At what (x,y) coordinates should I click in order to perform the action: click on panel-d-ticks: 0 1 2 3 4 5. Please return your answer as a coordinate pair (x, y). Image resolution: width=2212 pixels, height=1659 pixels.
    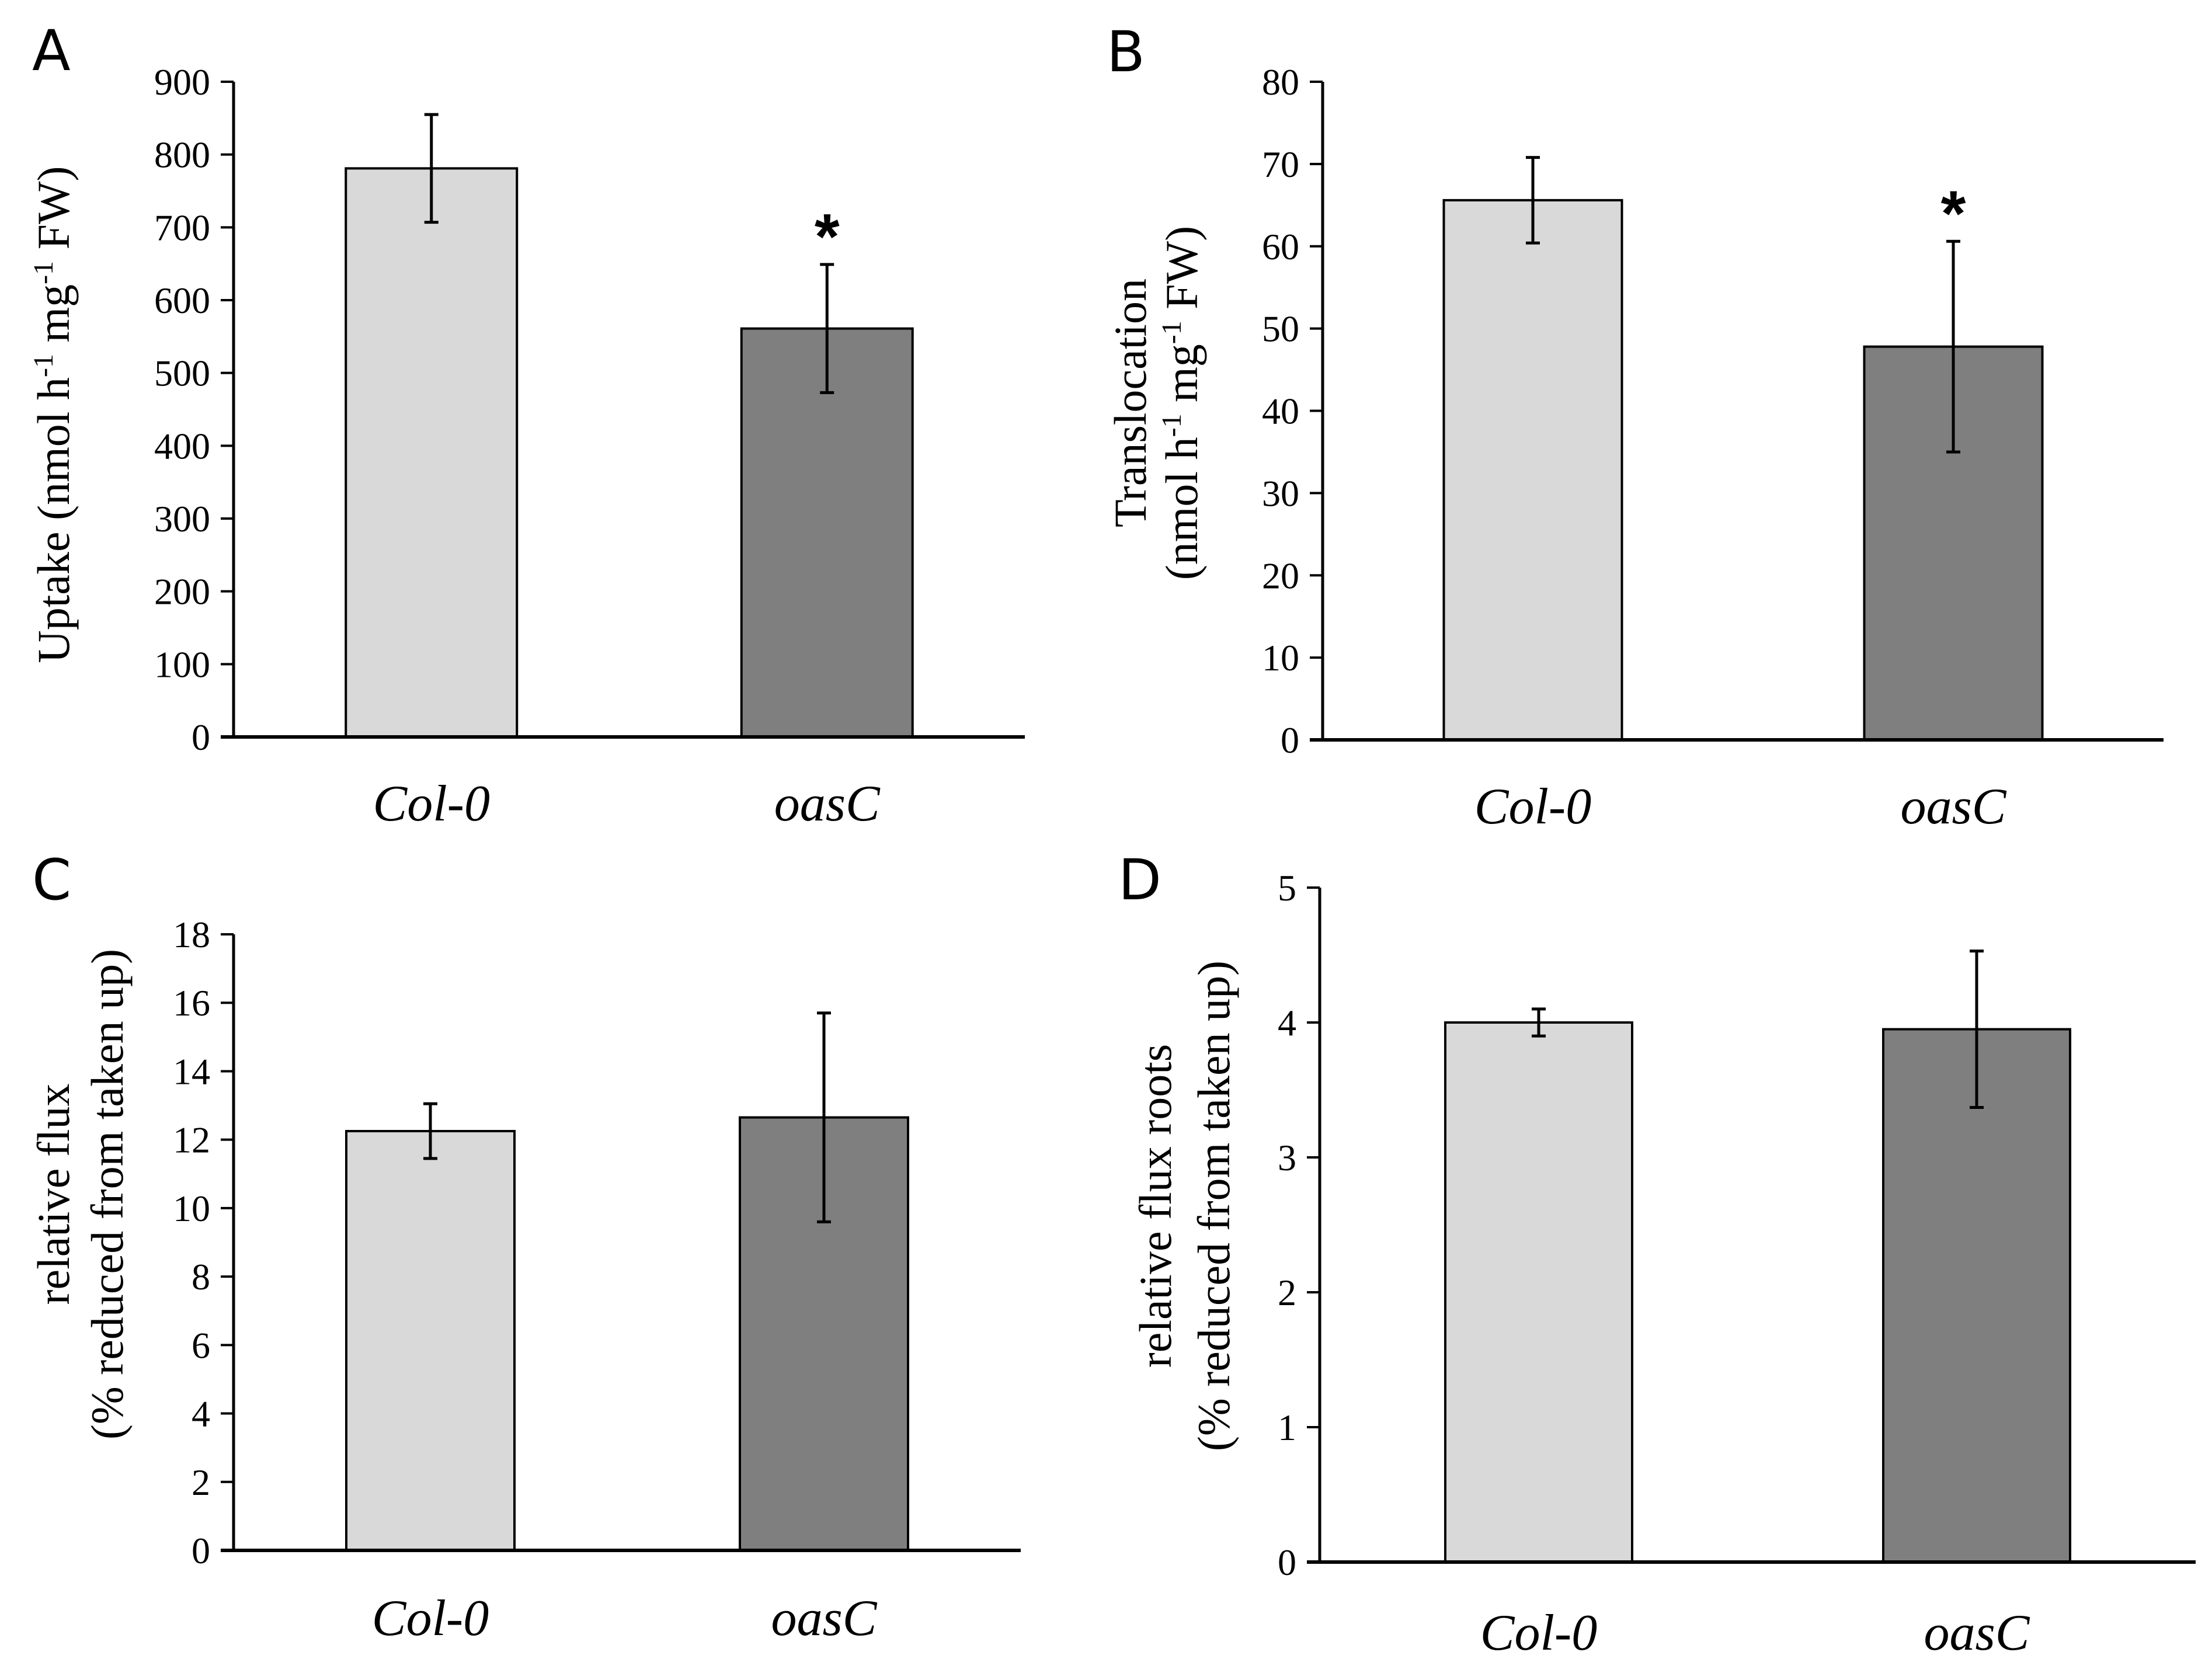
    Looking at the image, I should click on (1299, 1225).